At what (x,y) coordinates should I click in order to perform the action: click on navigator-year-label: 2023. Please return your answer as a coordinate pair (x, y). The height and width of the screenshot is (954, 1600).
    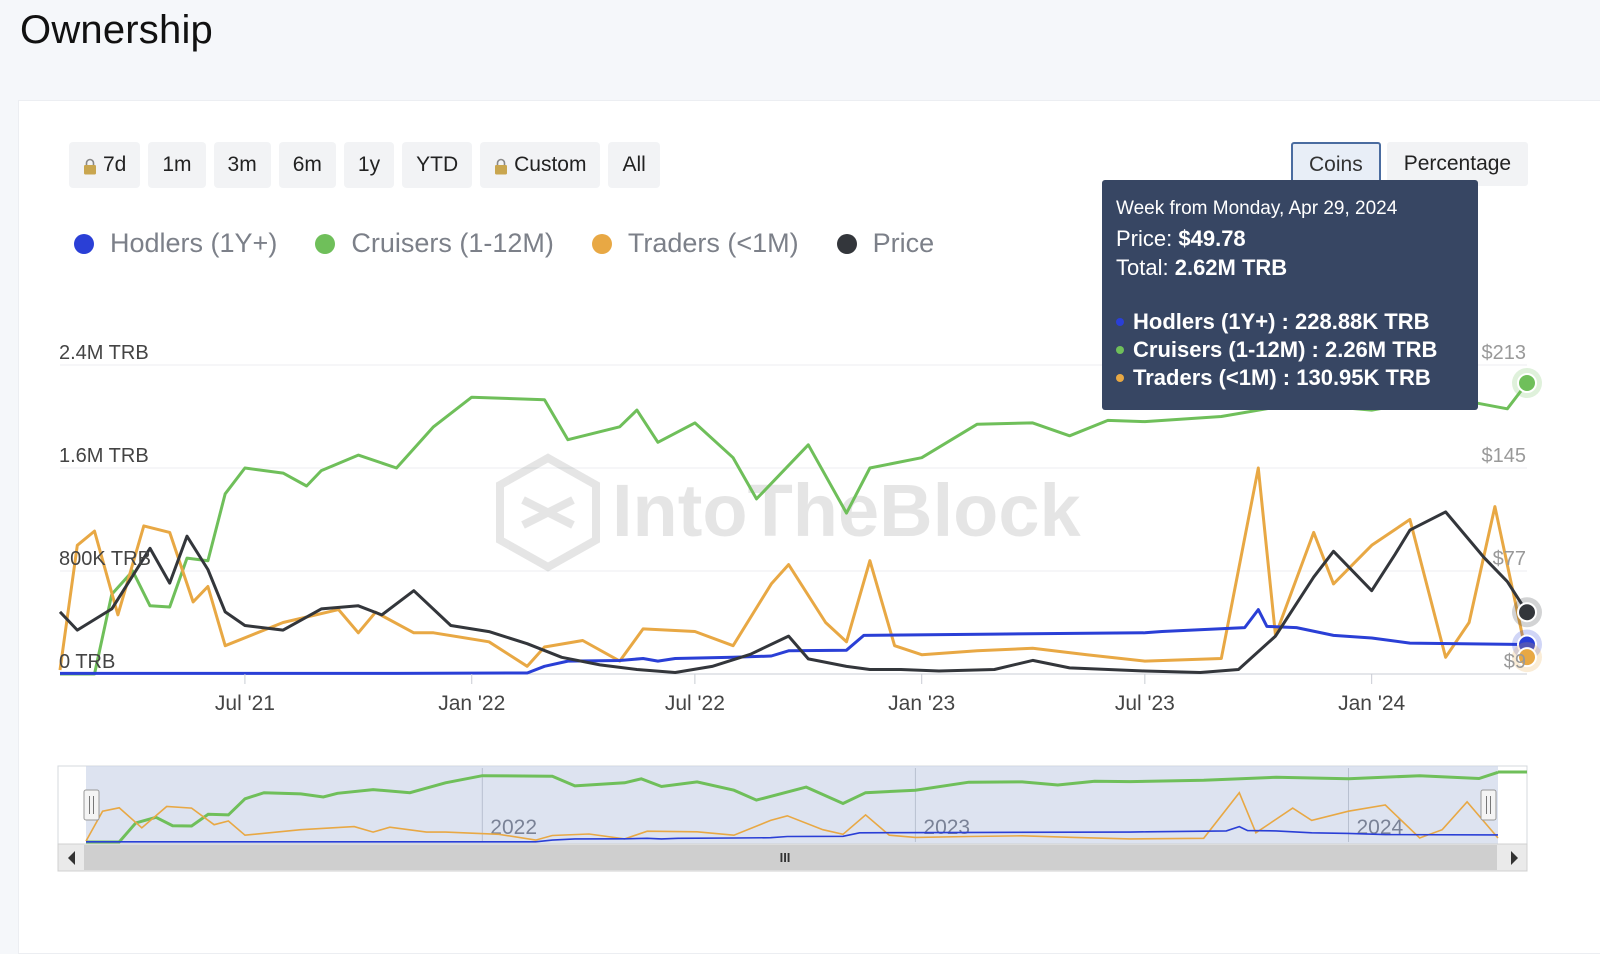
    Looking at the image, I should click on (946, 827).